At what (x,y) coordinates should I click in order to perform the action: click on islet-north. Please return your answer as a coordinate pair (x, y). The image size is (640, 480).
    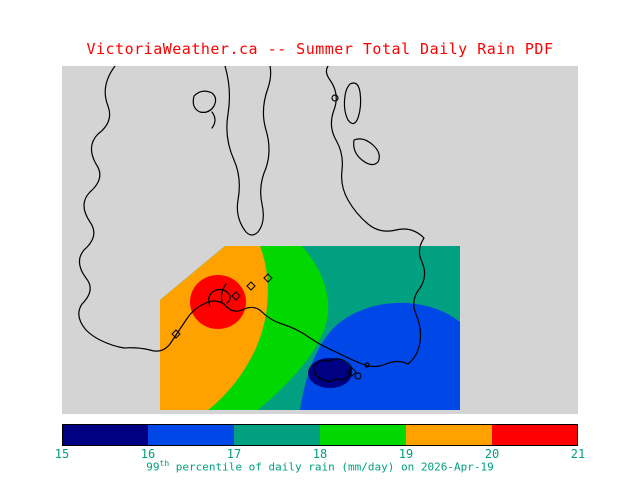
    Looking at the image, I should click on (335, 98).